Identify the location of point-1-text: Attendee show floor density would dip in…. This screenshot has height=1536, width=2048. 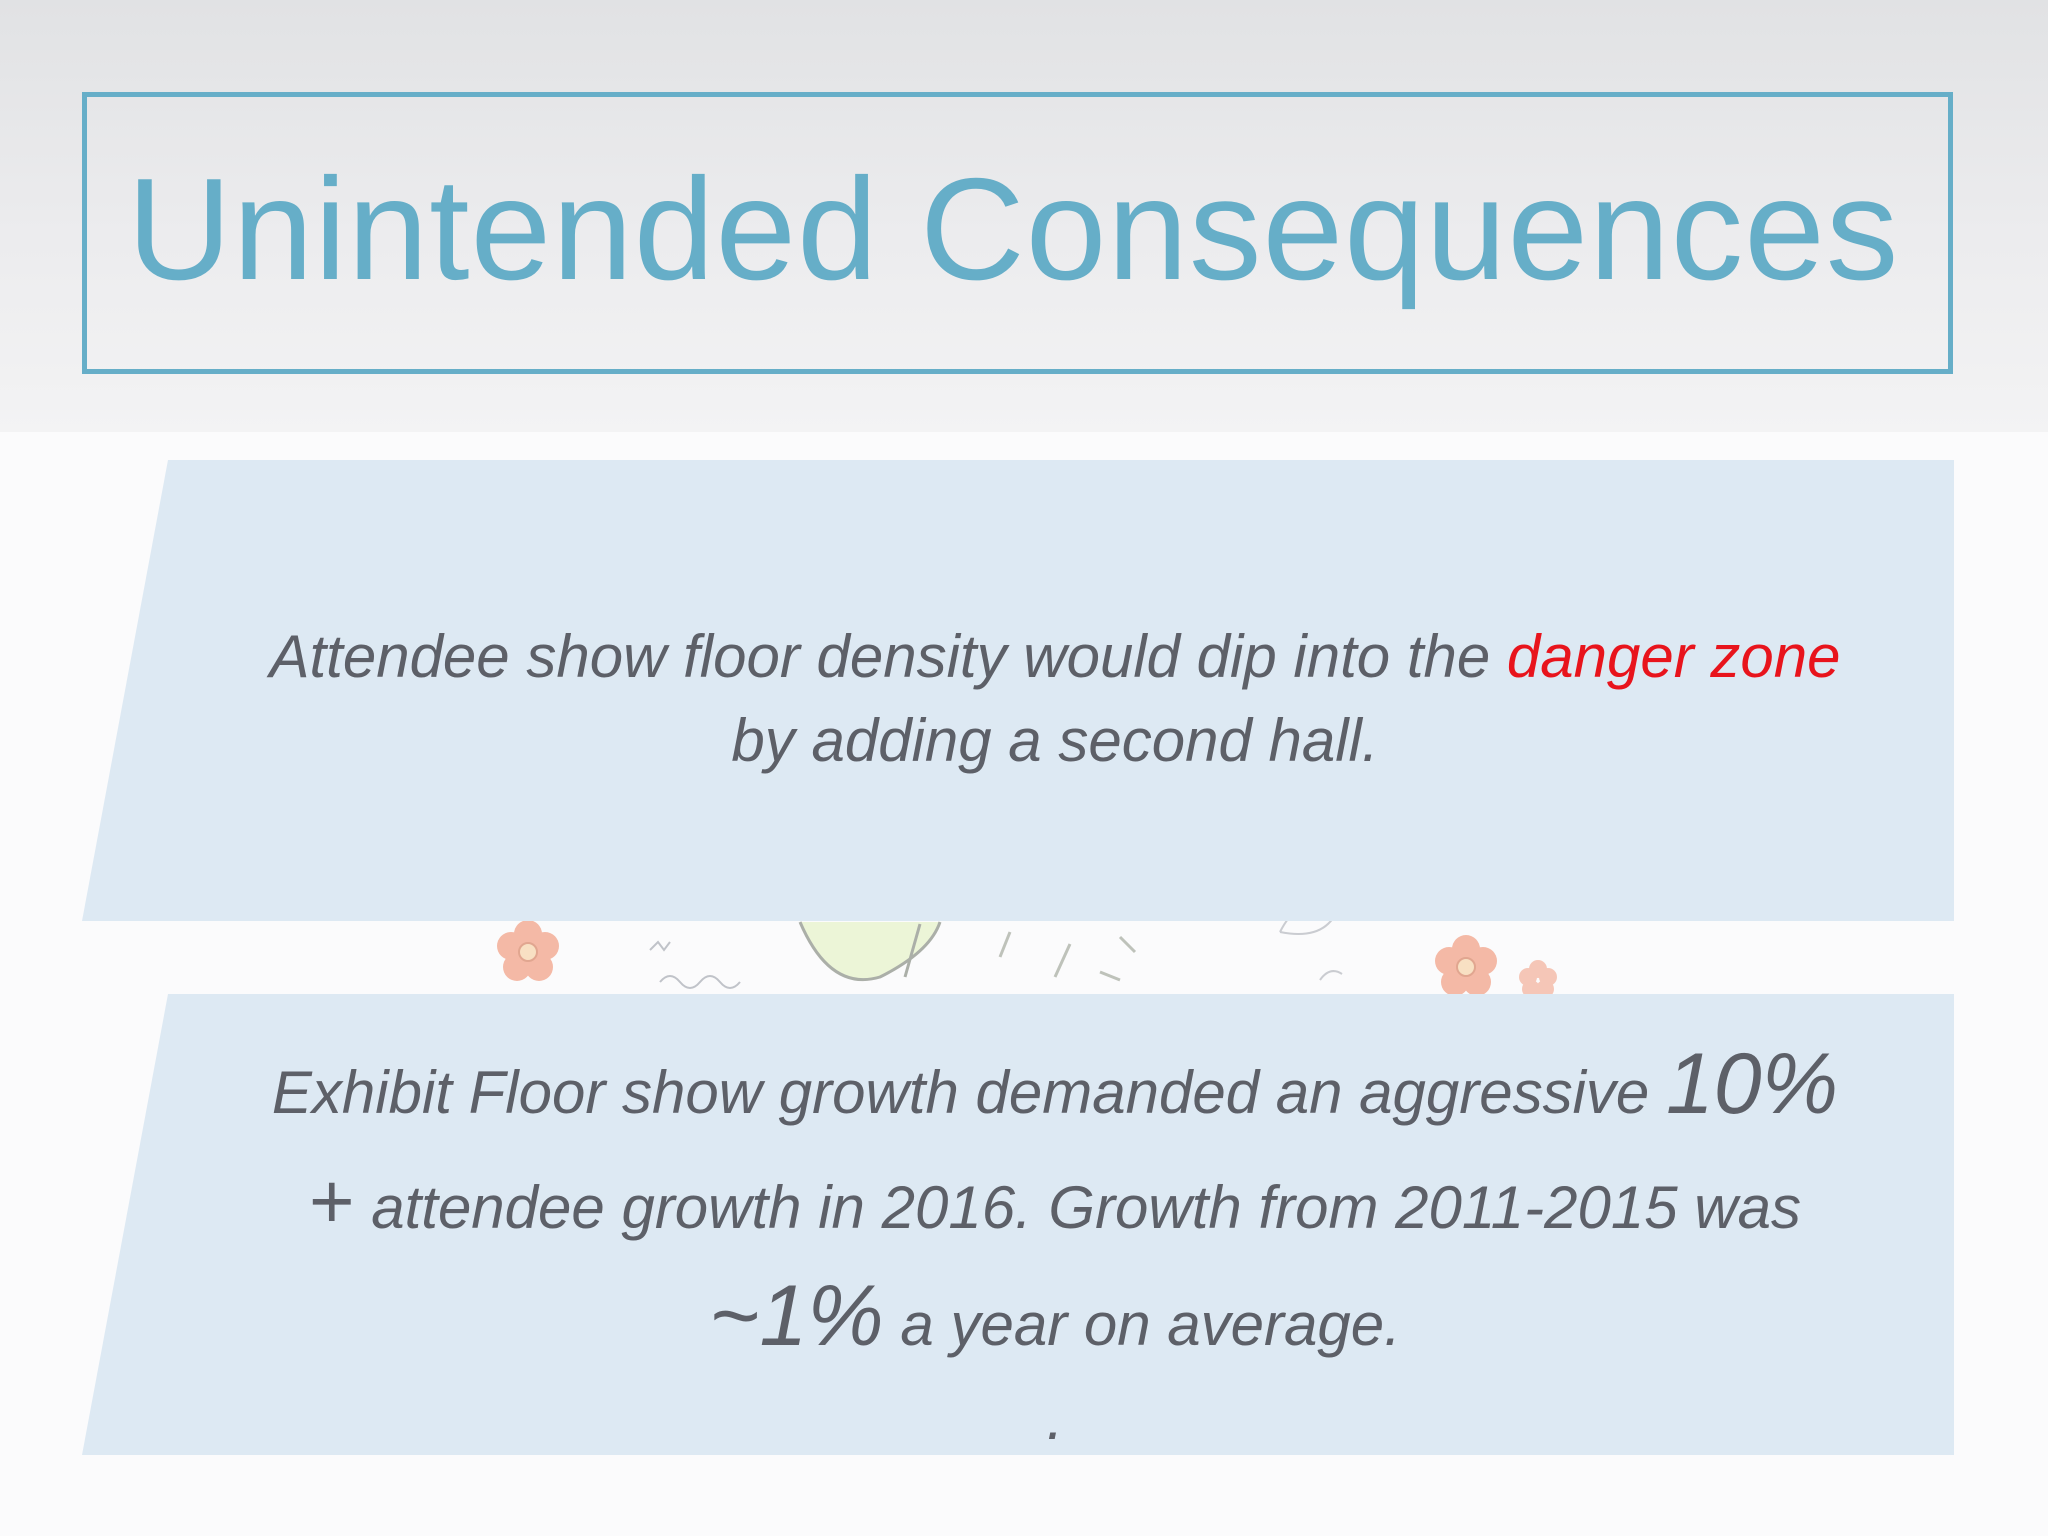
(1055, 699).